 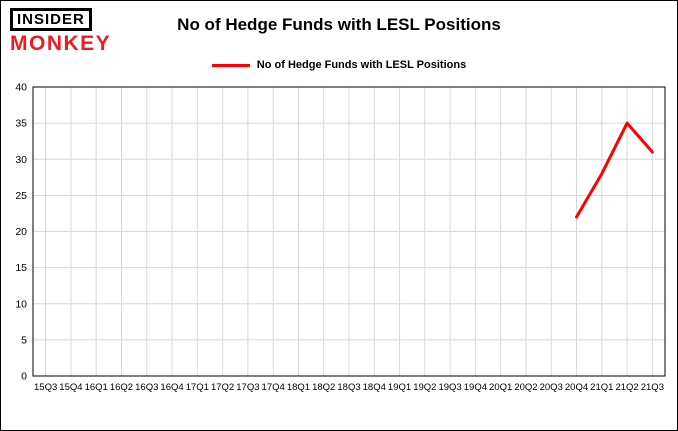 What do you see at coordinates (197, 387) in the screenshot?
I see `x-axis-tick-label: 17Q1` at bounding box center [197, 387].